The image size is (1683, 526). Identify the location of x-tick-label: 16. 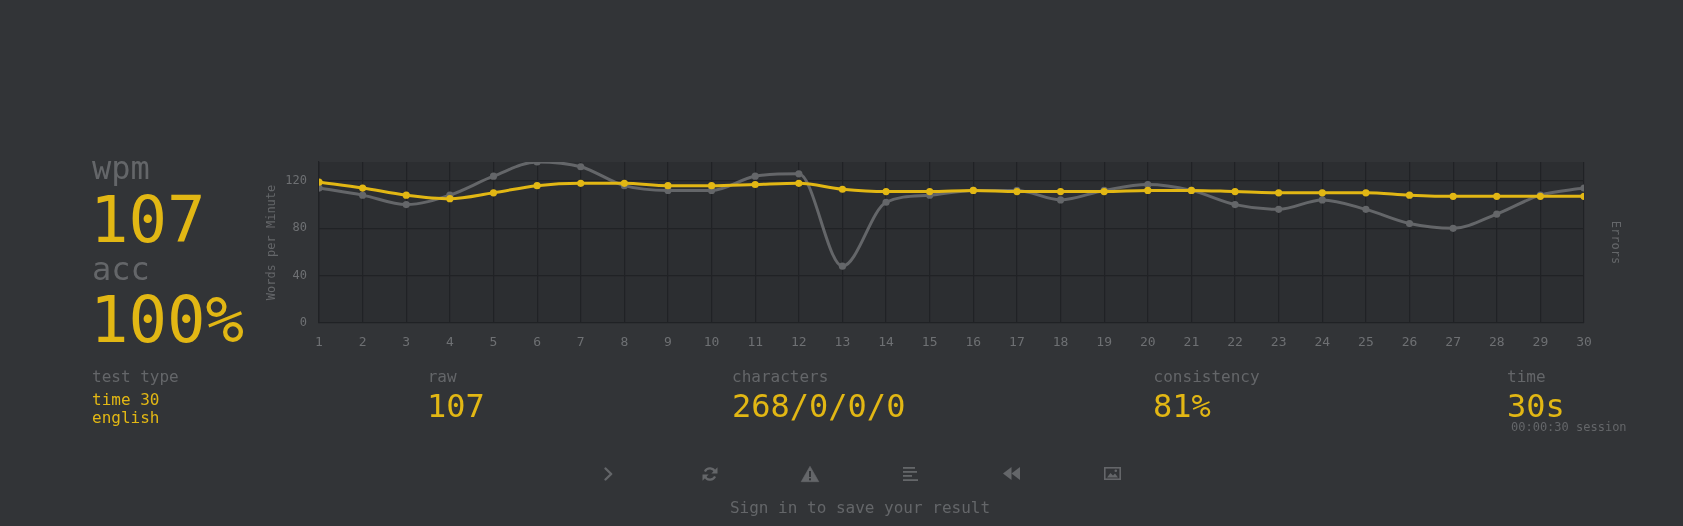
(973, 342).